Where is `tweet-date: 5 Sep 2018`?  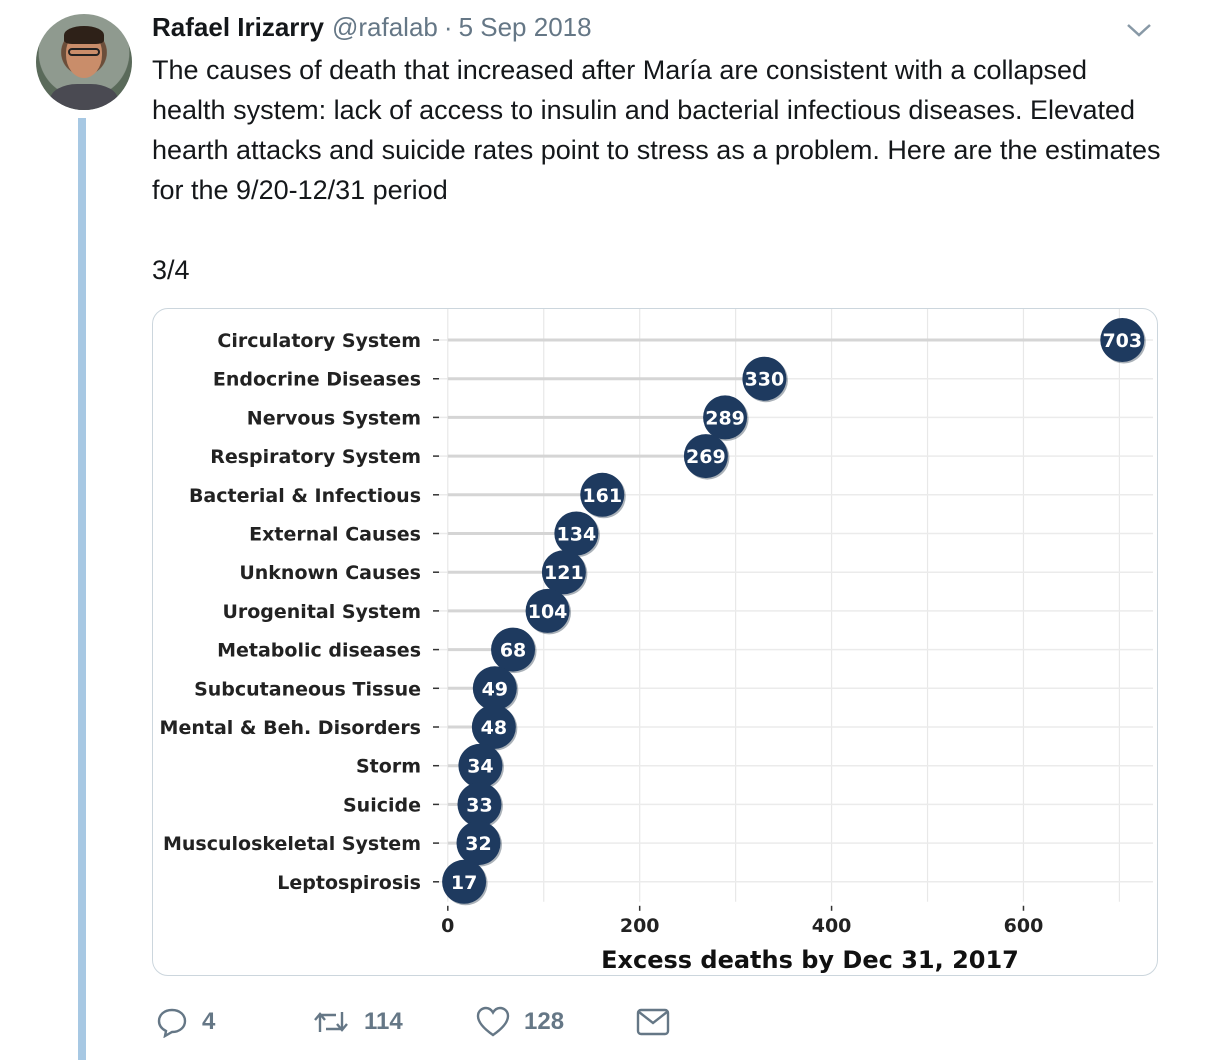 tweet-date: 5 Sep 2018 is located at coordinates (525, 27).